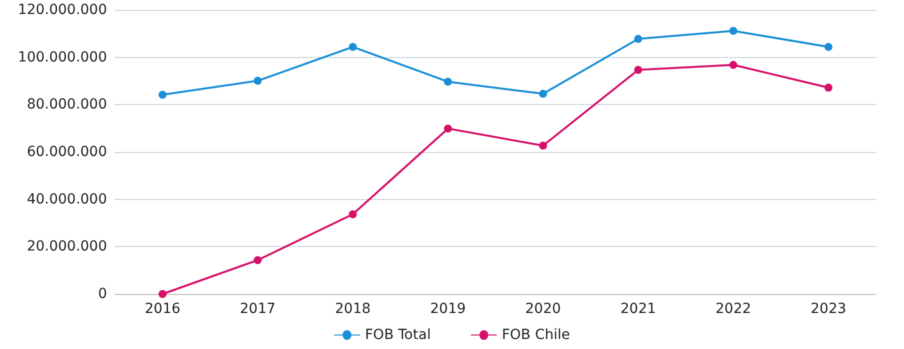 Image resolution: width=904 pixels, height=349 pixels. Describe the element at coordinates (66, 152) in the screenshot. I see `y-tick-label: 60.000.000` at that location.